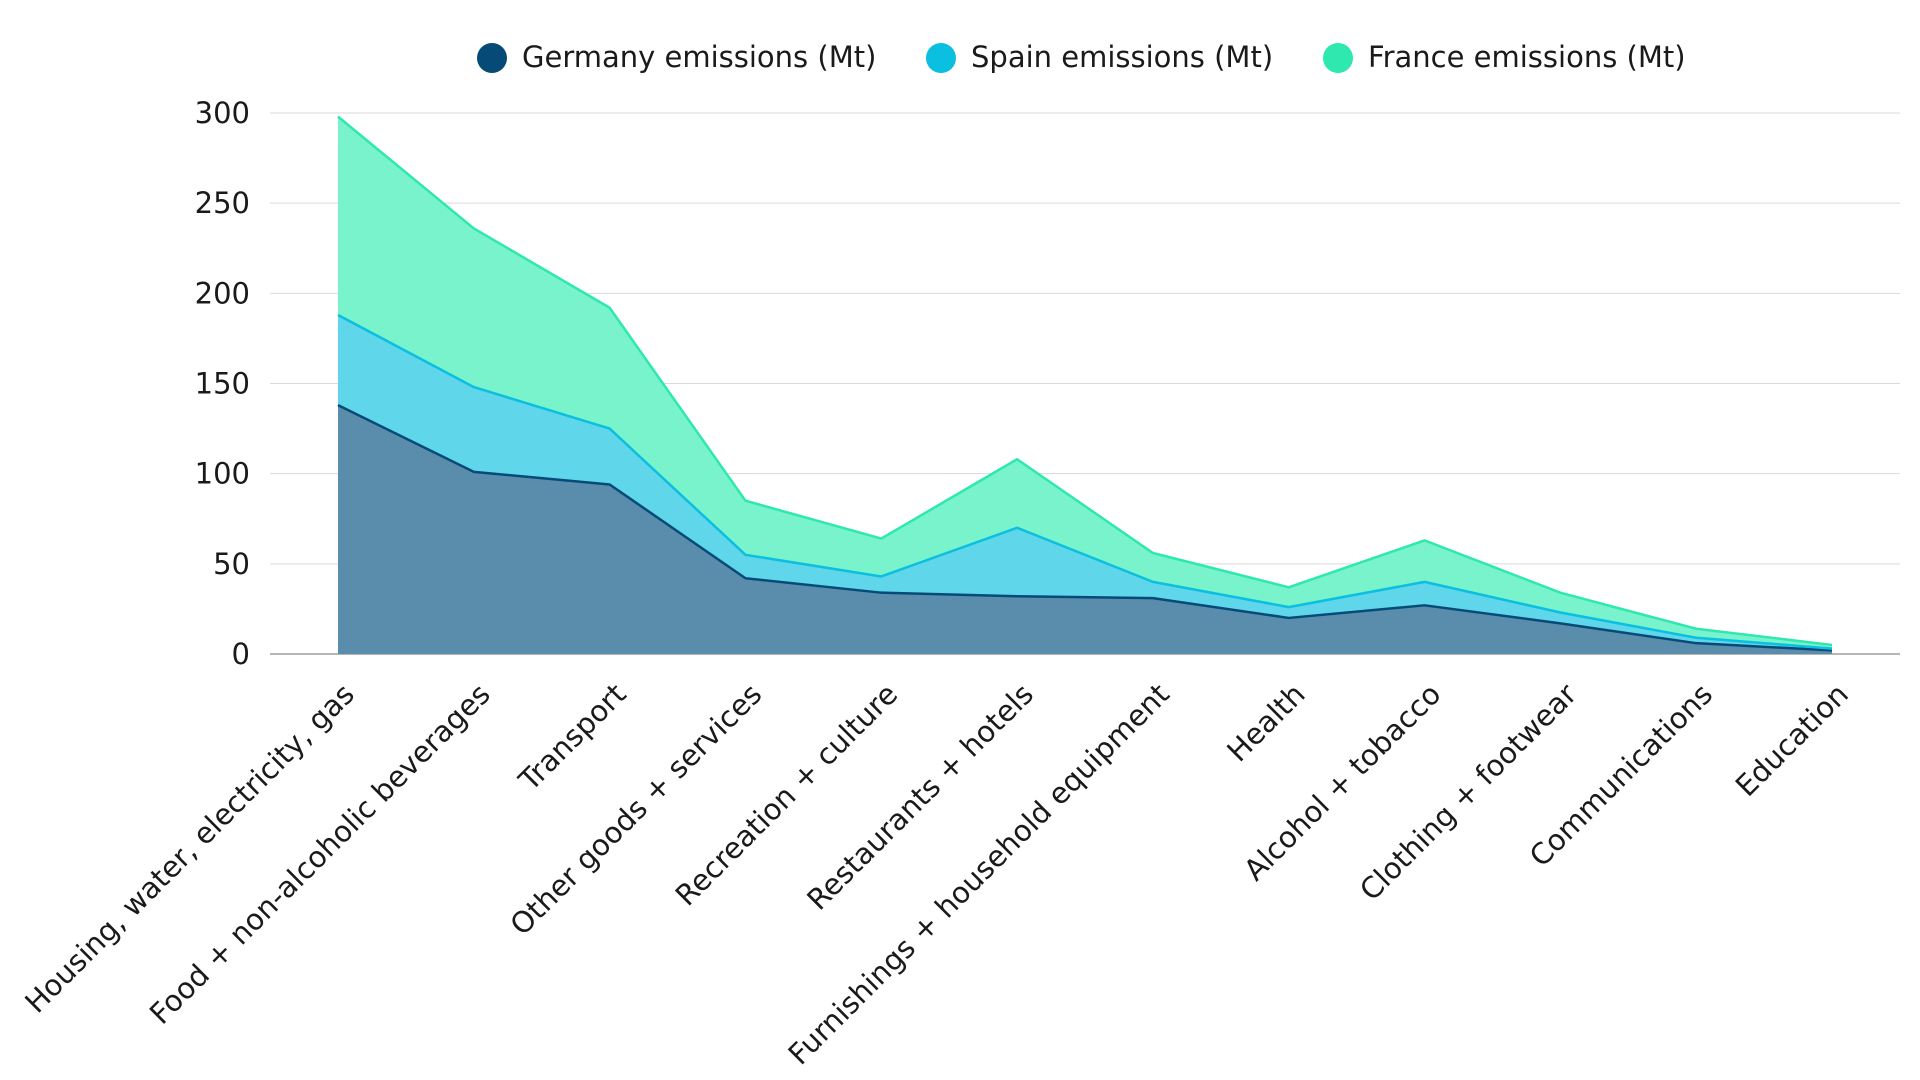  Describe the element at coordinates (787, 795) in the screenshot. I see `x-tick-label: Recreation + culture` at that location.